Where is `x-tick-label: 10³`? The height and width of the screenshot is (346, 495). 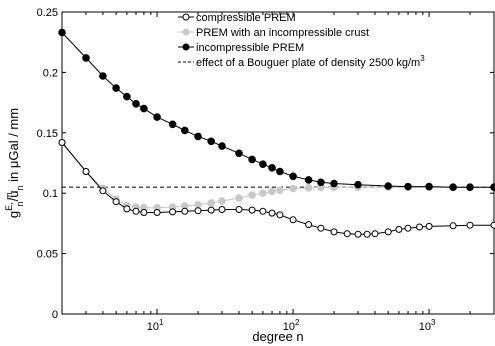 x-tick-label: 10³ is located at coordinates (427, 325).